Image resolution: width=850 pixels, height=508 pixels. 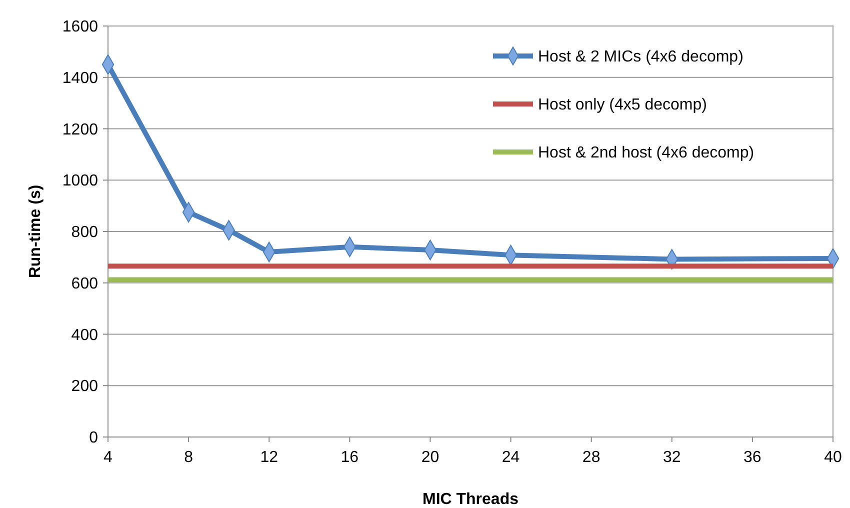 I want to click on x-tick-label: 16, so click(x=349, y=457).